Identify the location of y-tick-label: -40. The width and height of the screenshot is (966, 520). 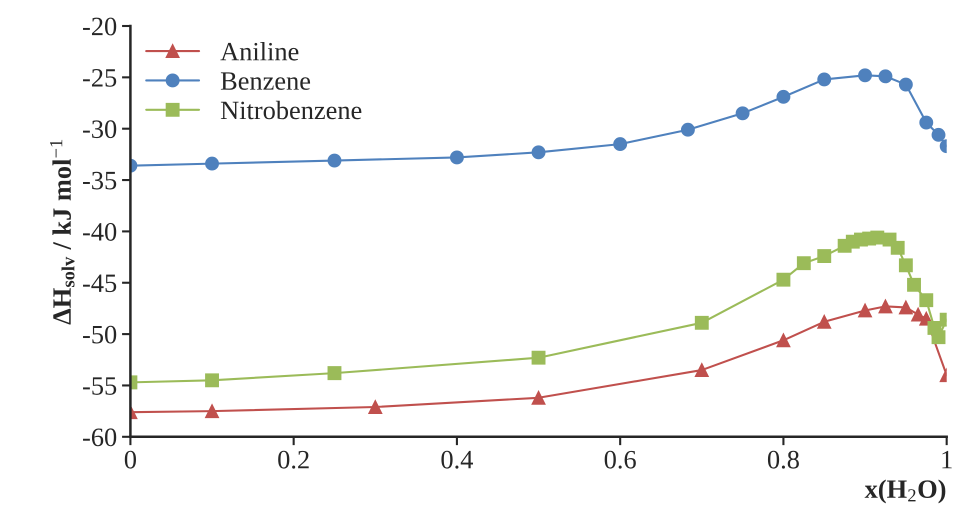
(99, 232).